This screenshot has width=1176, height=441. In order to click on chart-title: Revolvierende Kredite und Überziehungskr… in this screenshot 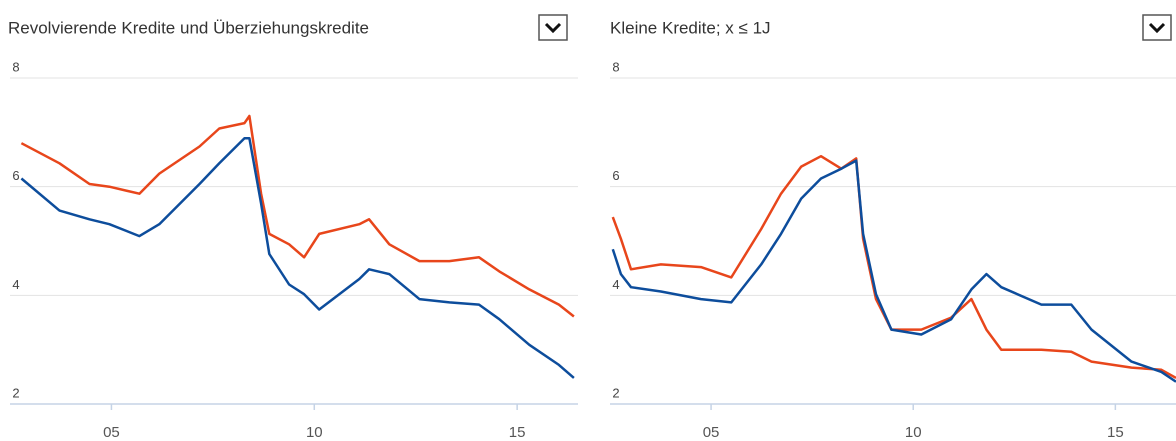, I will do `click(188, 27)`.